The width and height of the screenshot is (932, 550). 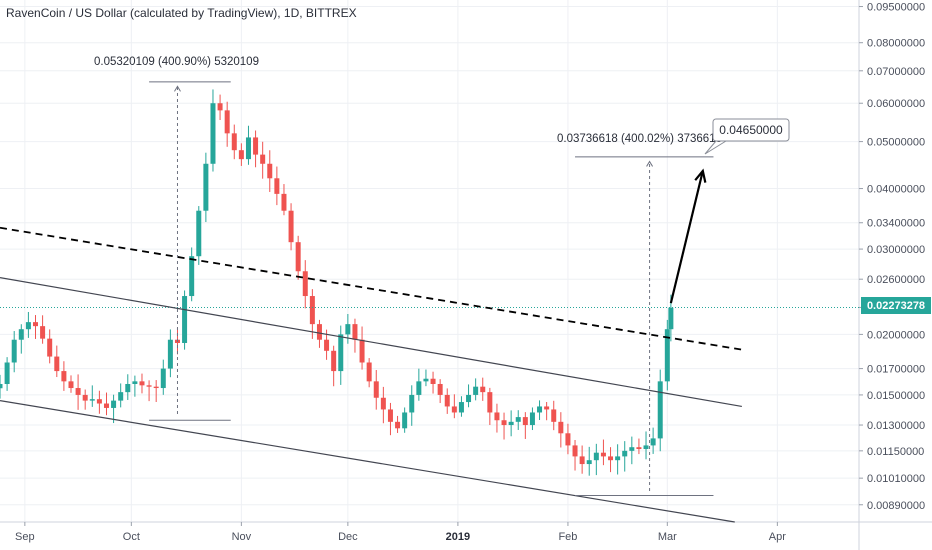 What do you see at coordinates (242, 537) in the screenshot?
I see `time-tick-label: Nov` at bounding box center [242, 537].